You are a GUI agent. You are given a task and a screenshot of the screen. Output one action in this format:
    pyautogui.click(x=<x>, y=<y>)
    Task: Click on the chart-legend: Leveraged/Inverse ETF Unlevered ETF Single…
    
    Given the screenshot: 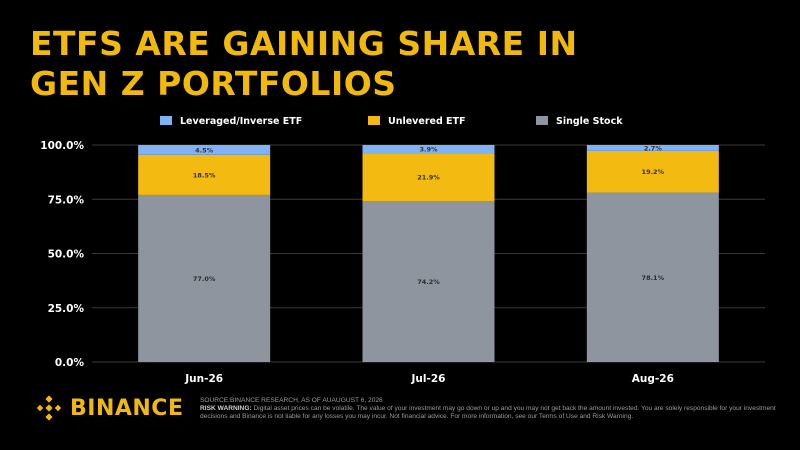 What is the action you would take?
    pyautogui.click(x=391, y=121)
    